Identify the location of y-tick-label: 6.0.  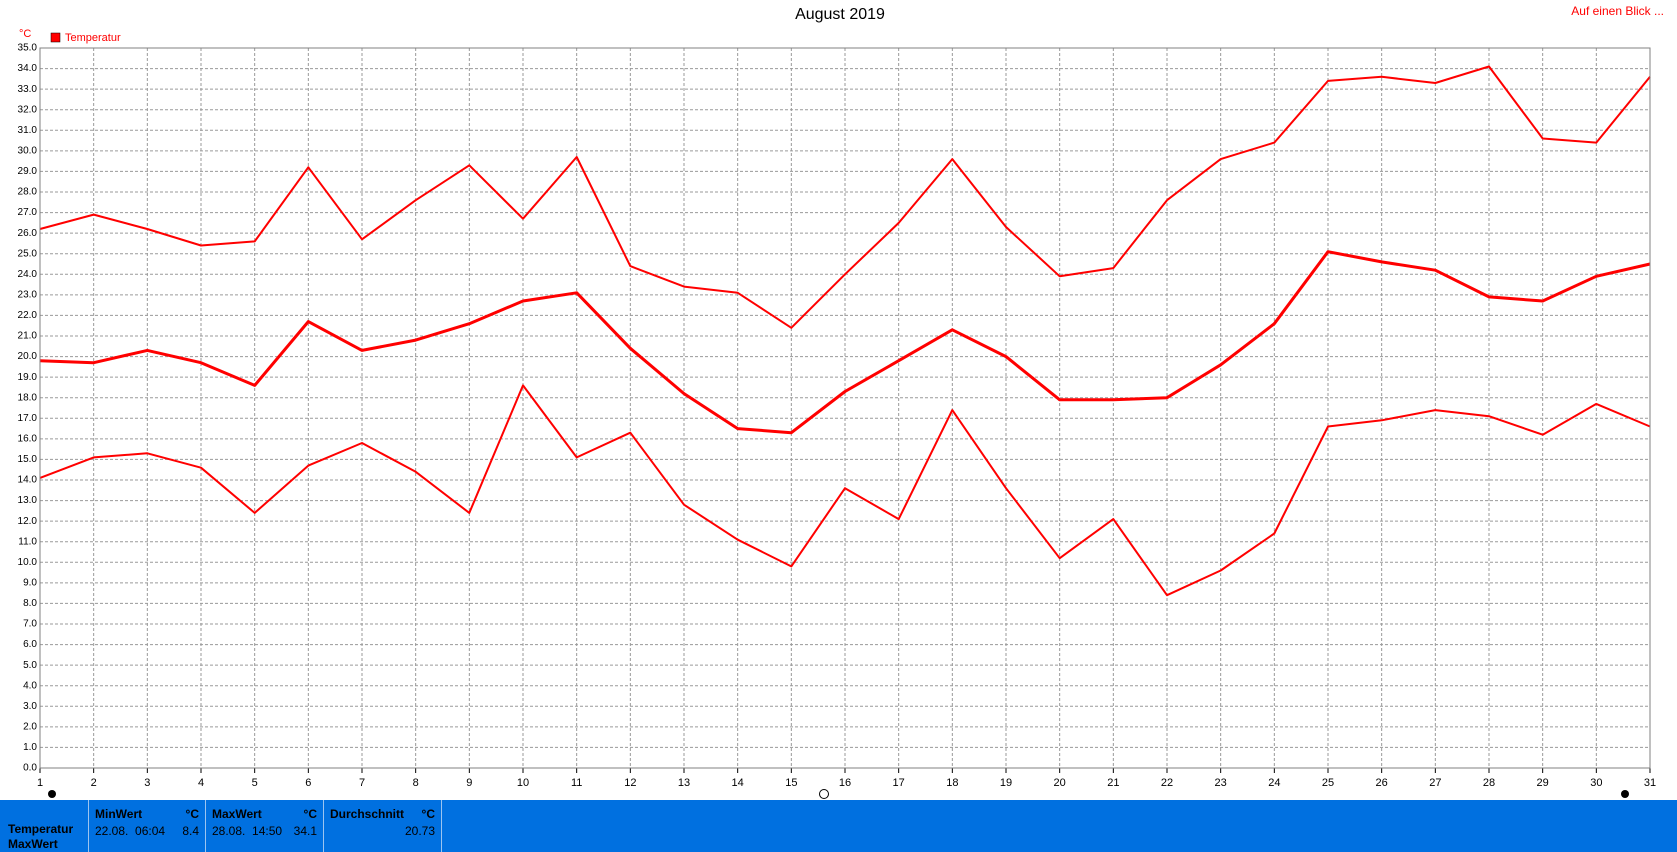
(30, 644).